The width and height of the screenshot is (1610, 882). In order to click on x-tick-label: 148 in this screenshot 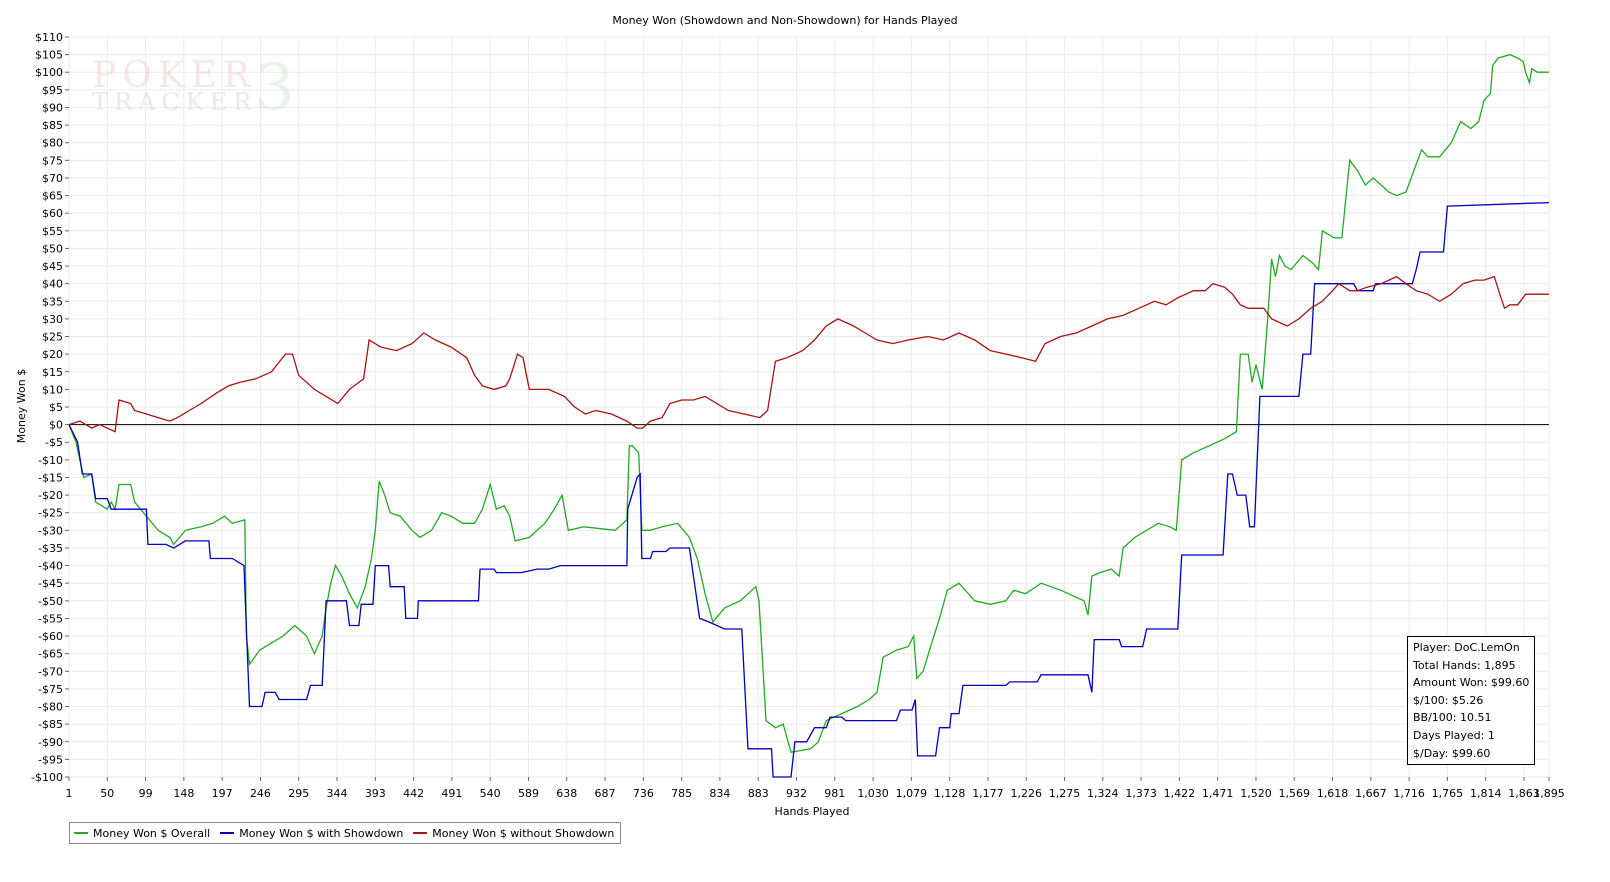, I will do `click(183, 793)`.